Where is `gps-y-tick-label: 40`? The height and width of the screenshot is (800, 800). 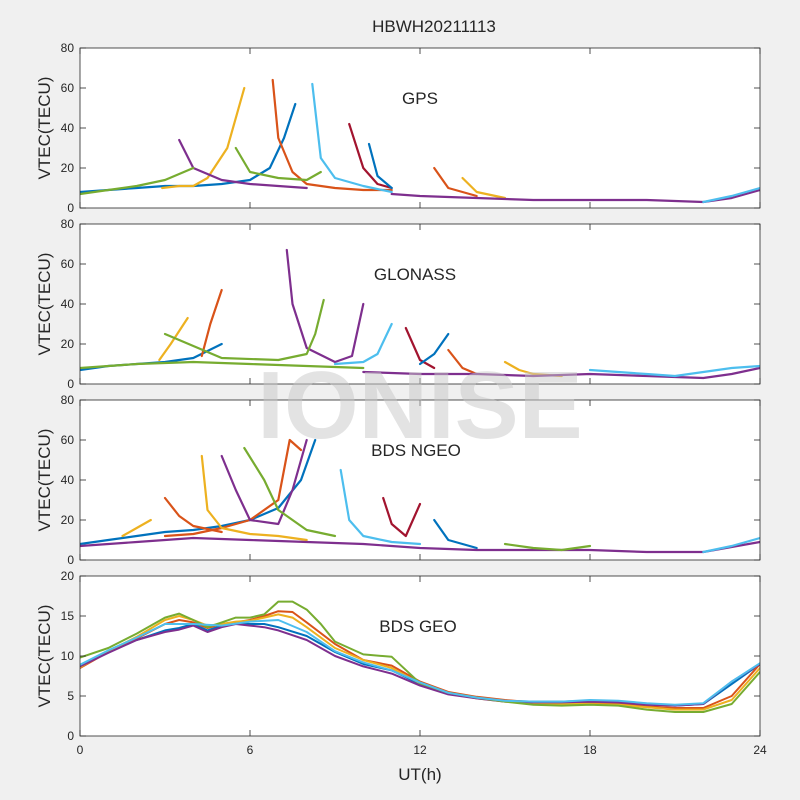
gps-y-tick-label: 40 is located at coordinates (68, 128).